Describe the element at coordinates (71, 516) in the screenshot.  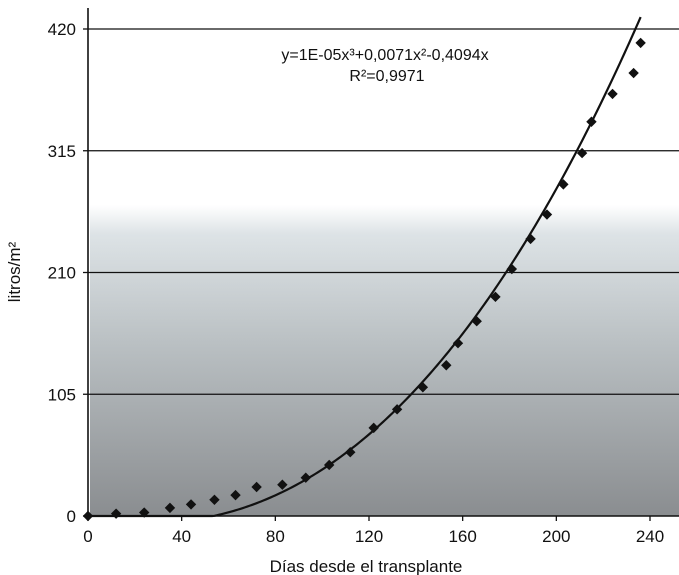
I see `y-tick-label: 0` at that location.